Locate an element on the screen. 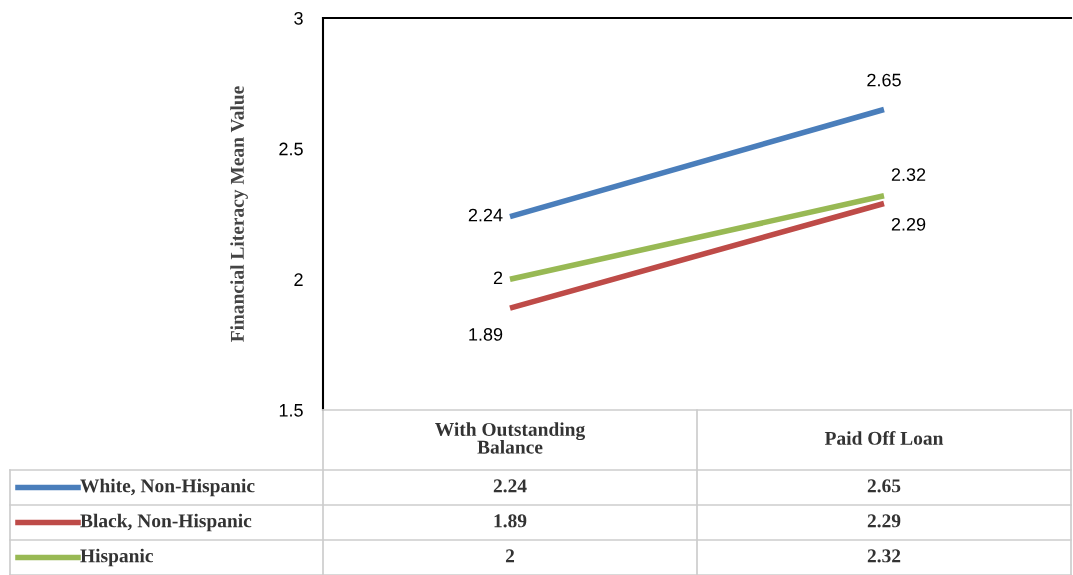  y-tick-label: 2 is located at coordinates (298, 279).